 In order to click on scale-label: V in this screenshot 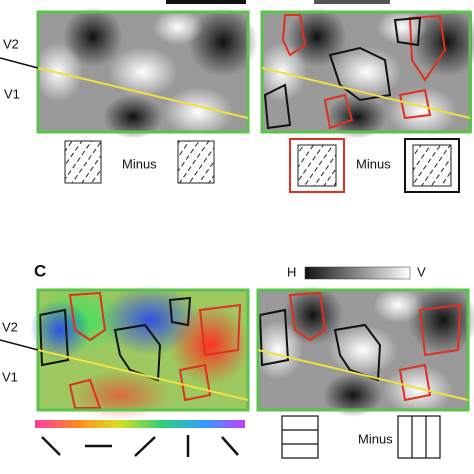, I will do `click(421, 271)`.